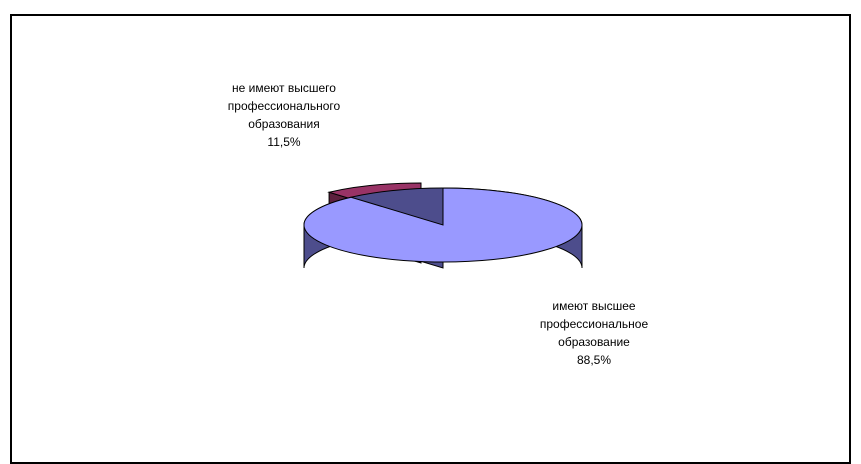 This screenshot has width=861, height=464. Describe the element at coordinates (284, 124) in the screenshot. I see `slice-label-line: образования` at that location.